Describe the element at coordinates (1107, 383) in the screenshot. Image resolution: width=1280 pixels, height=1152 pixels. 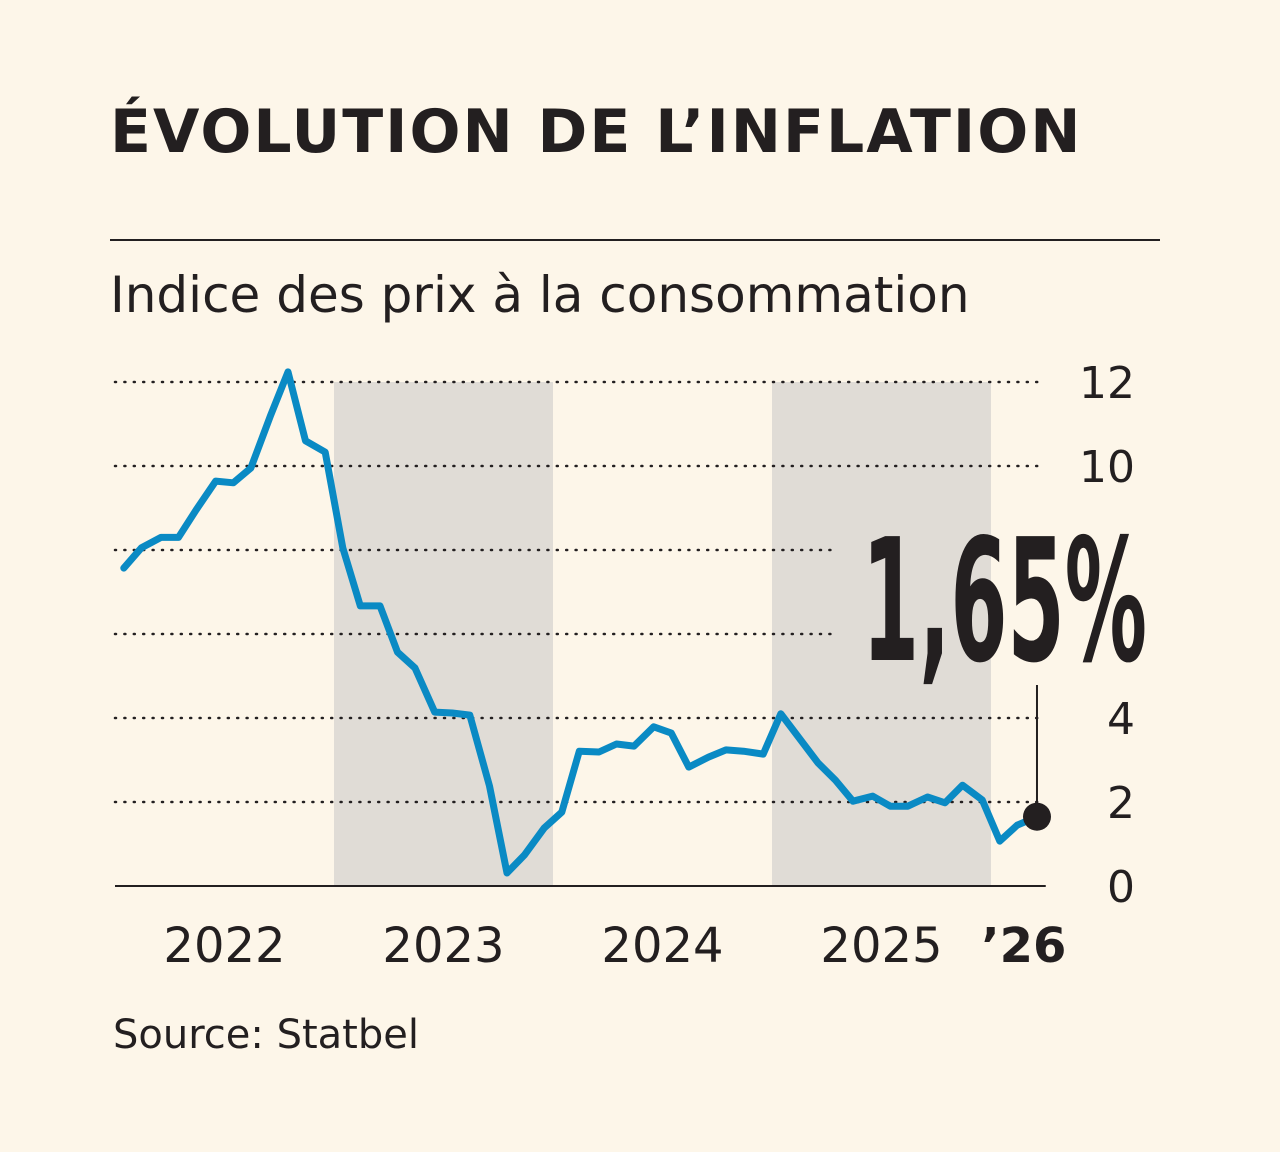
I see `y-tick-label: 12` at that location.